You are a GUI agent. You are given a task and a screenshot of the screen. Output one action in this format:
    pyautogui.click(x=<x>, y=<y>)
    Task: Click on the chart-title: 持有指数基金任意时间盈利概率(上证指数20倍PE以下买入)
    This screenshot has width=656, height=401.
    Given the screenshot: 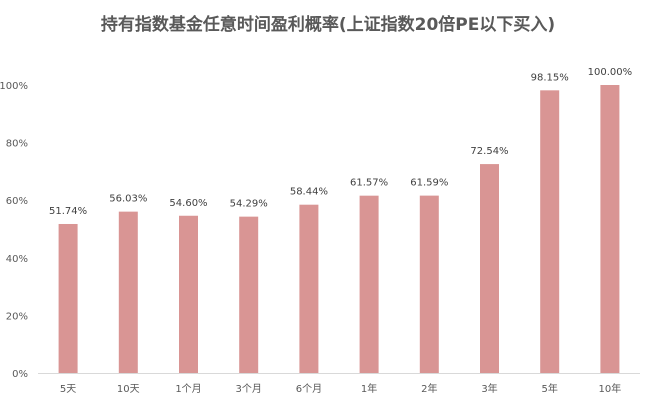 What is the action you would take?
    pyautogui.click(x=328, y=25)
    